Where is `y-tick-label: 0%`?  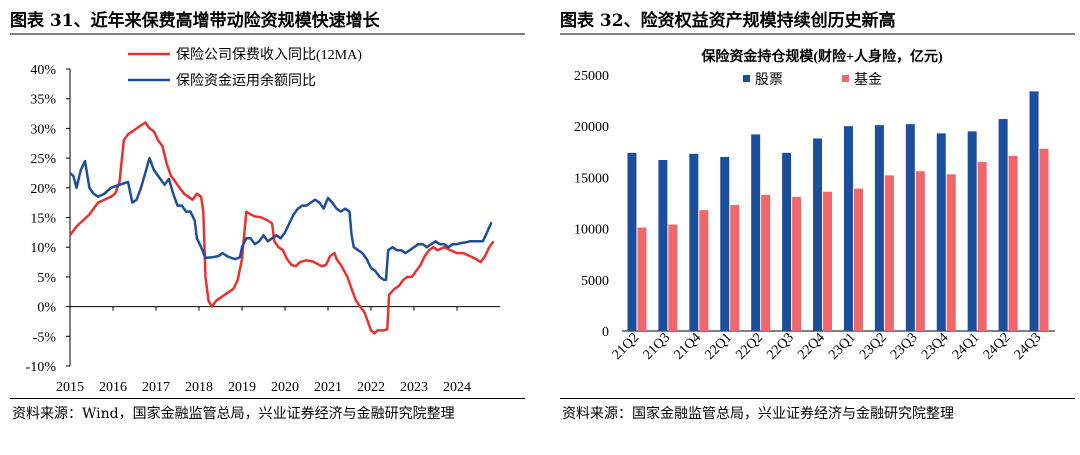
y-tick-label: 0% is located at coordinates (46, 308).